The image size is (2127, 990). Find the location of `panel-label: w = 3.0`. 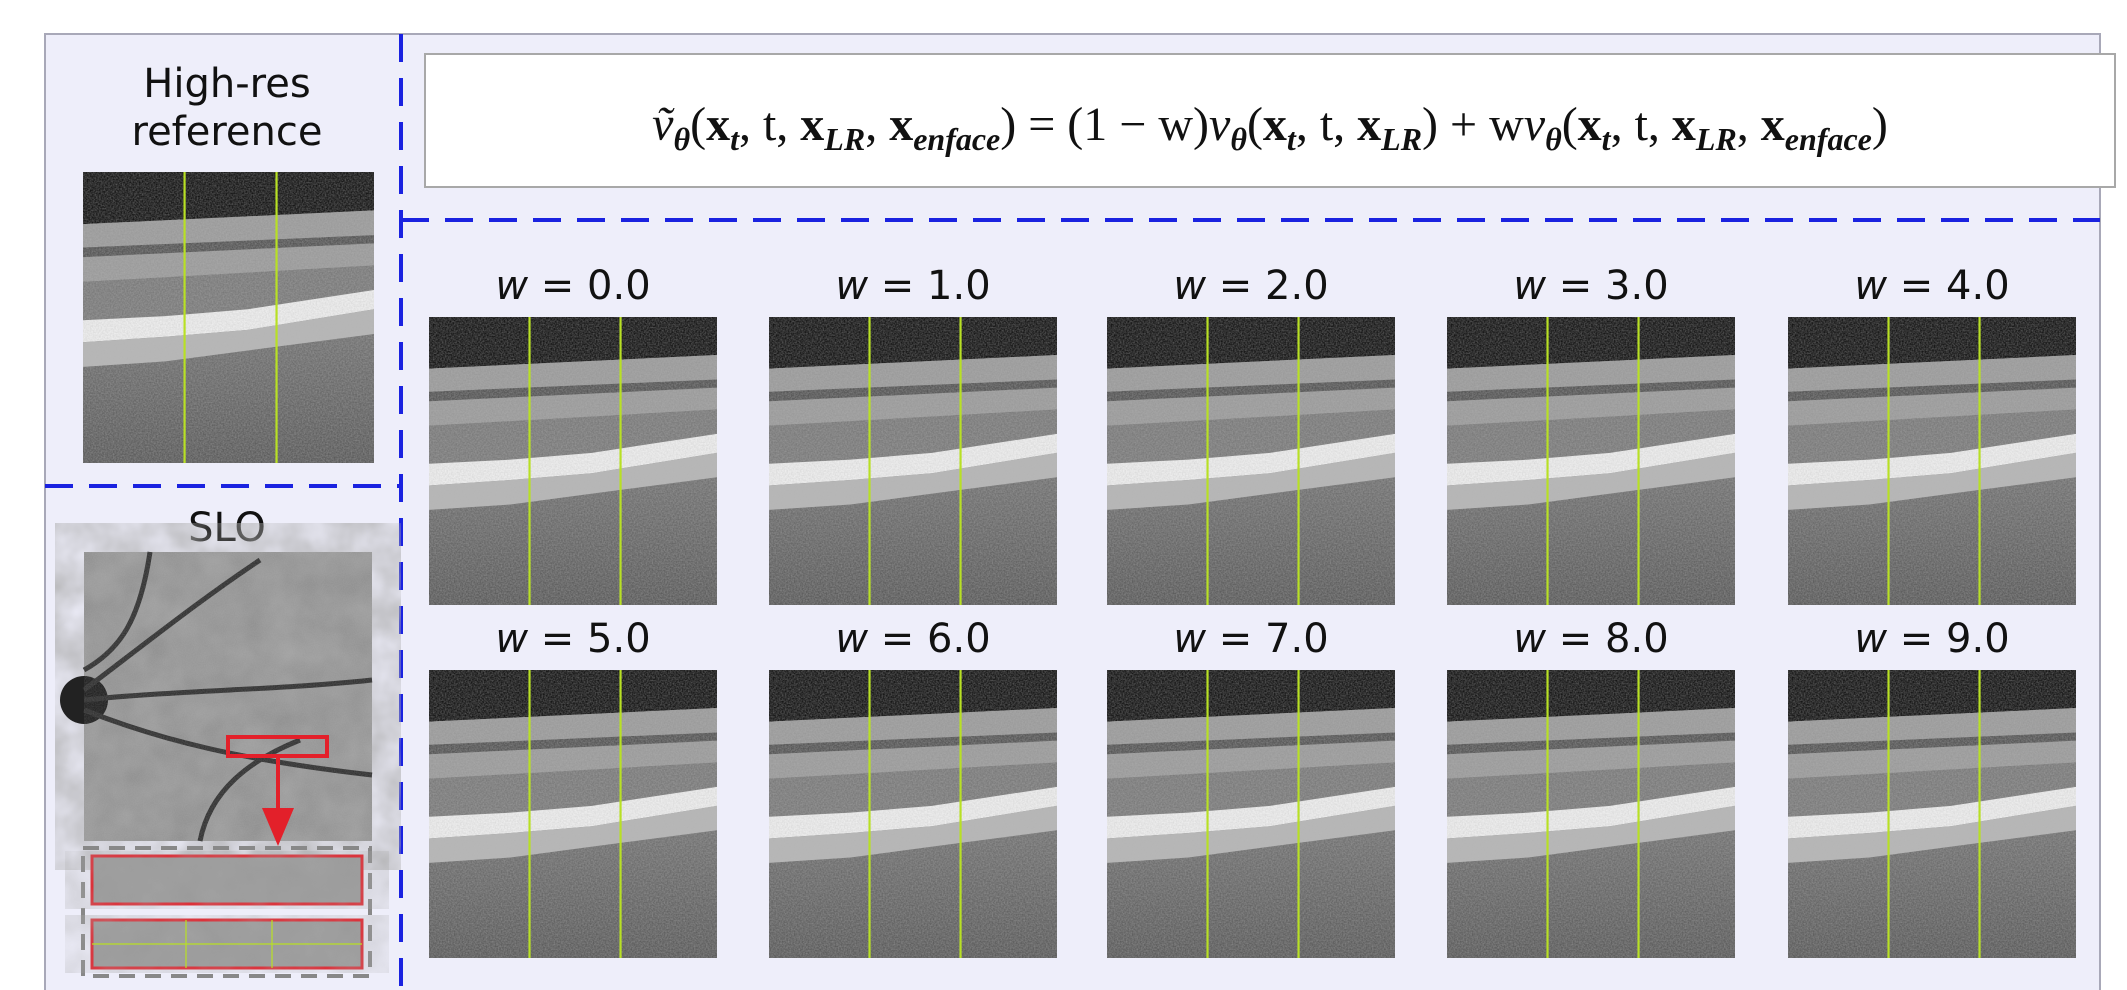

panel-label: w = 3.0 is located at coordinates (1590, 286).